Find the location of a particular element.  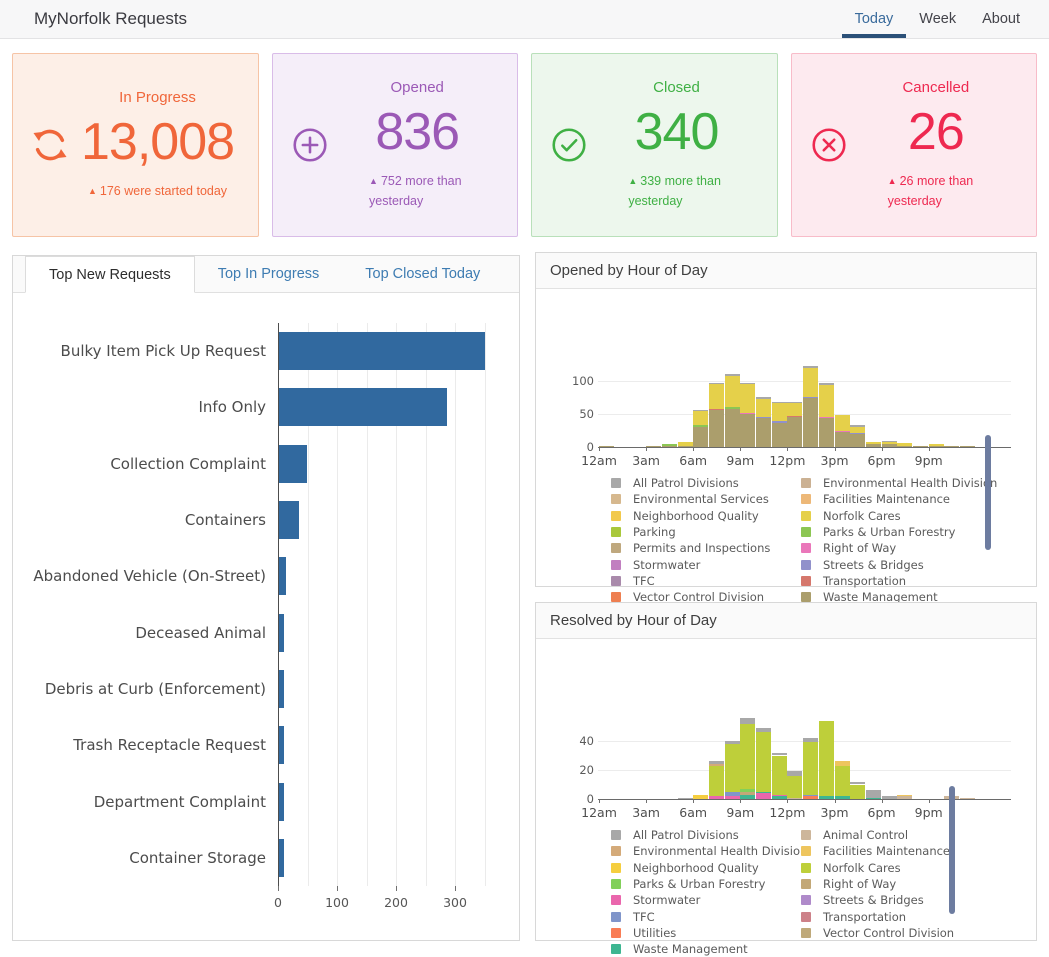

legend-item: Environmental Services is located at coordinates (690, 499).